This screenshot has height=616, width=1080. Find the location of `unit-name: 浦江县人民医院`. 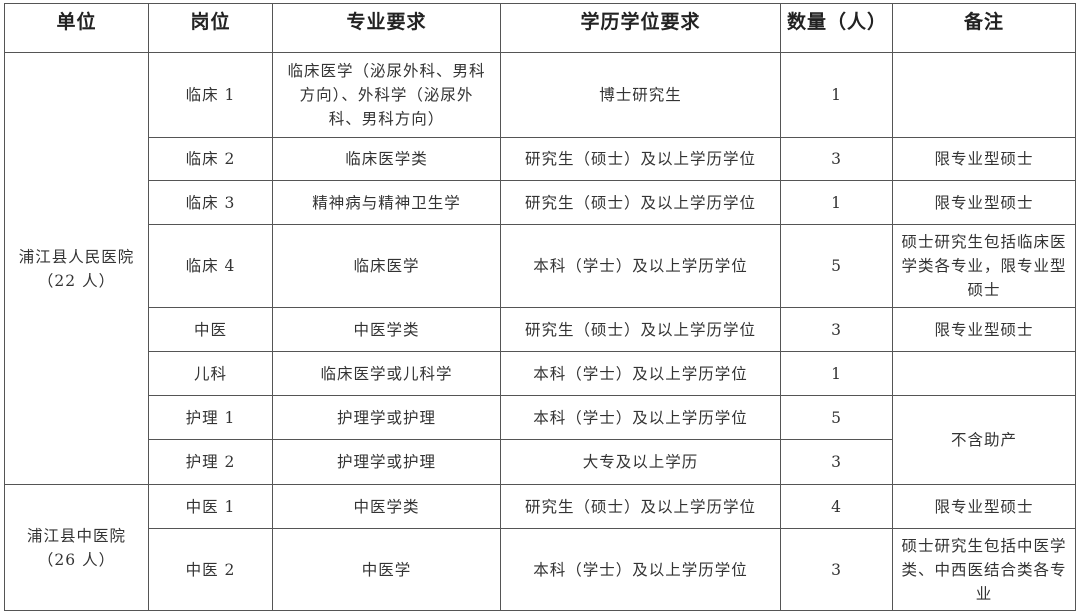

unit-name: 浦江县人民医院 is located at coordinates (76, 256).